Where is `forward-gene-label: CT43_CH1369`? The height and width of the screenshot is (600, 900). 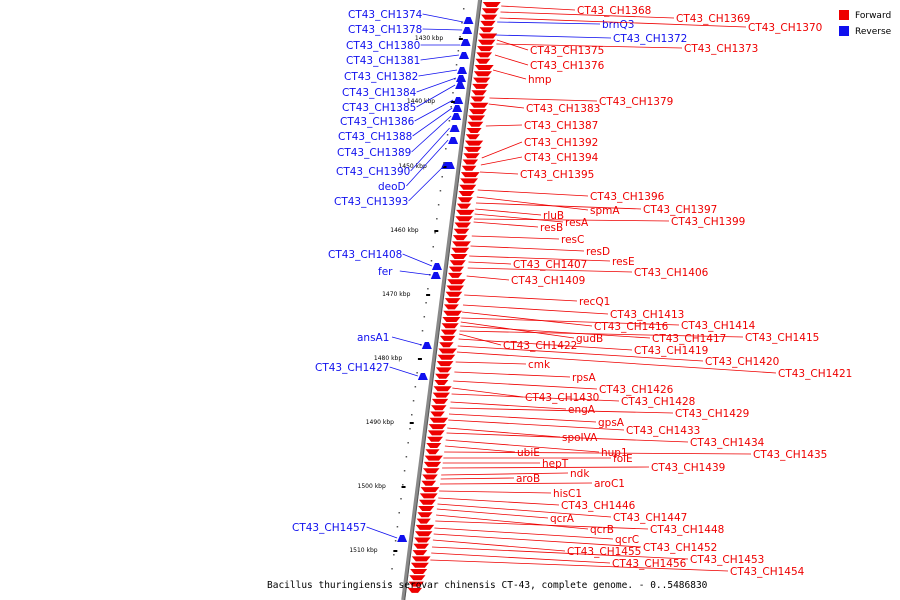 forward-gene-label: CT43_CH1369 is located at coordinates (713, 19).